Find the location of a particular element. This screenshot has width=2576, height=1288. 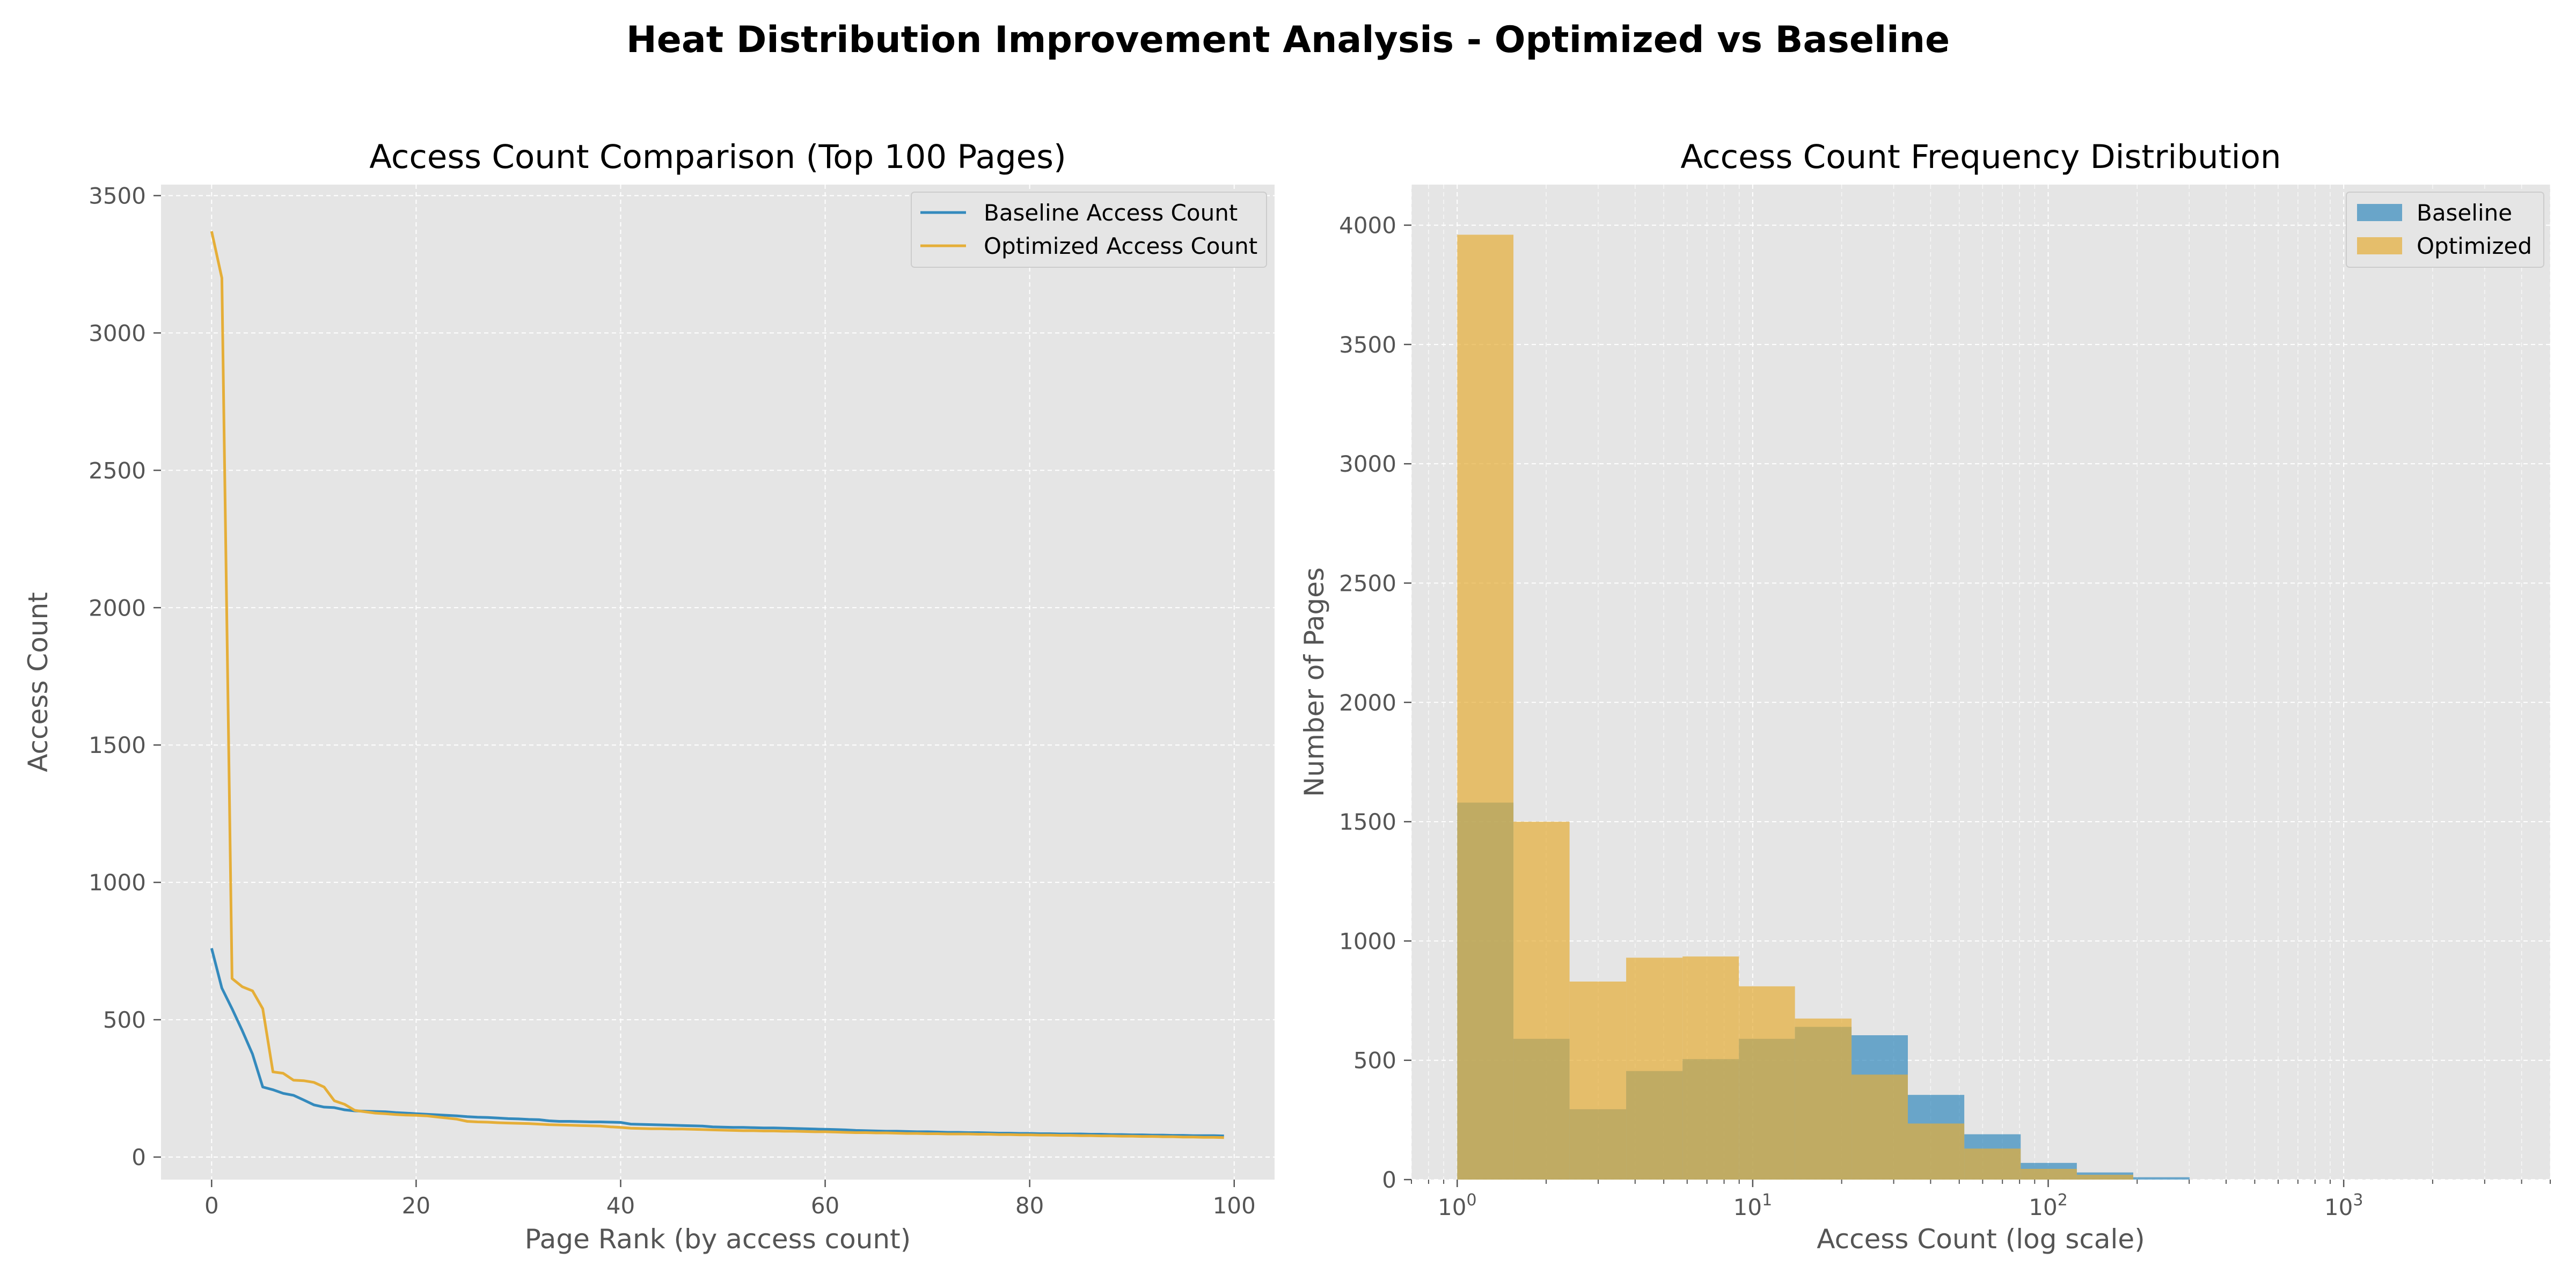

x-tick-label: 60 is located at coordinates (825, 1205).